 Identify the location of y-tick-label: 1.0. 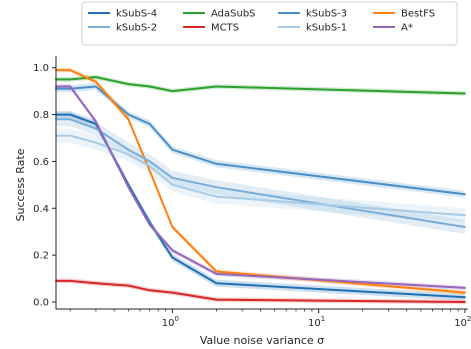
(41, 68).